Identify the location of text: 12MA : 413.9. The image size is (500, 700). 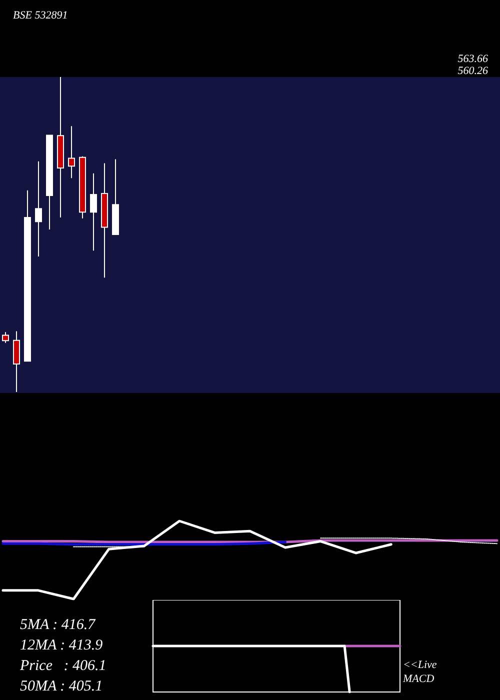
(62, 646).